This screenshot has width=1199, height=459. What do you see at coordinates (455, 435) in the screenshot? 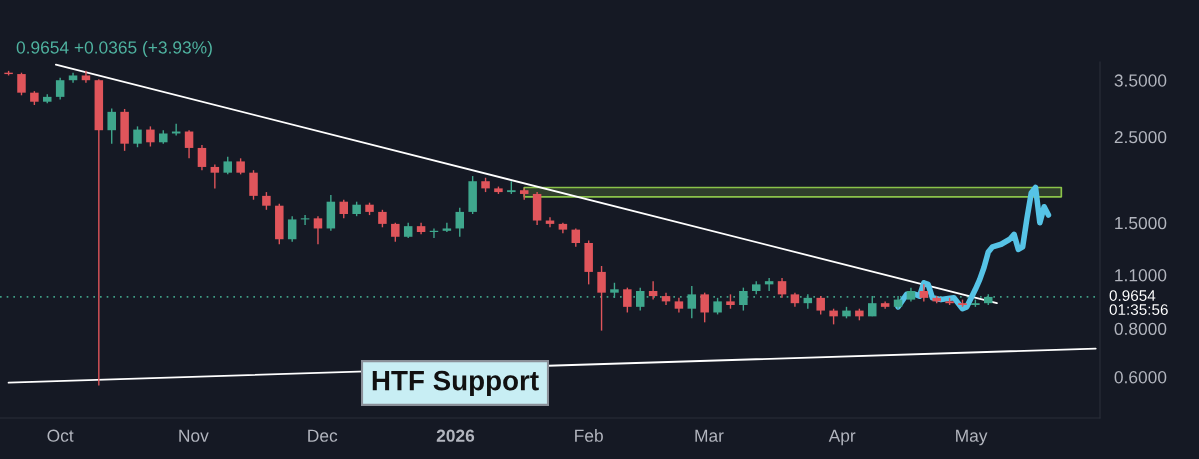
I see `x-tick-label: 2026` at bounding box center [455, 435].